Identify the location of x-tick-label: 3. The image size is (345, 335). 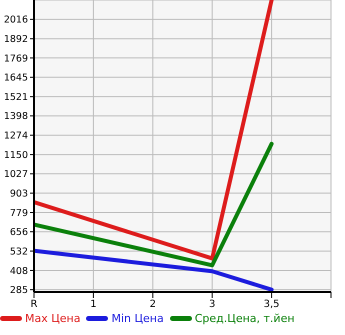
(212, 304).